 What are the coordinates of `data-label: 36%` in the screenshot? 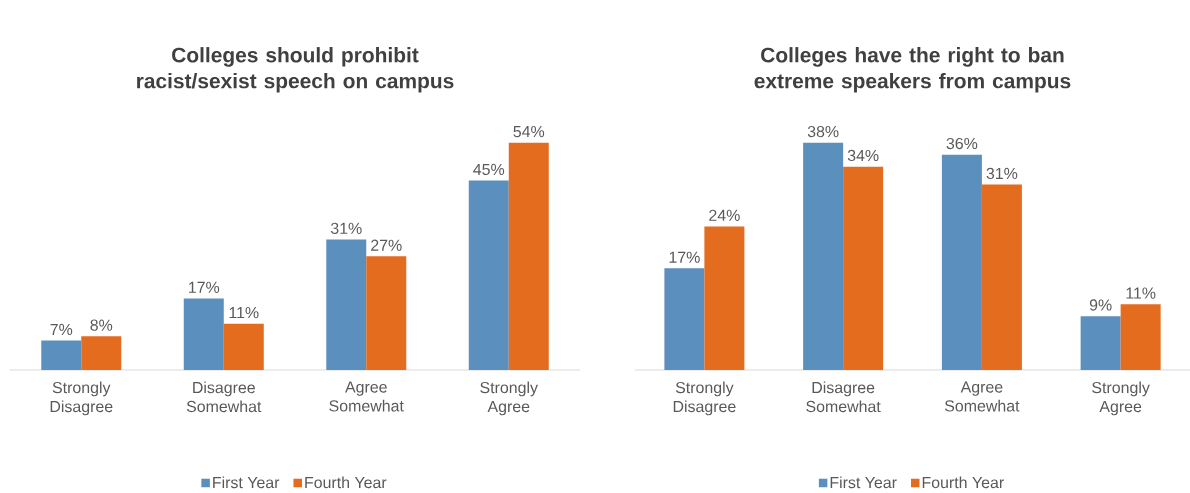 It's located at (962, 143).